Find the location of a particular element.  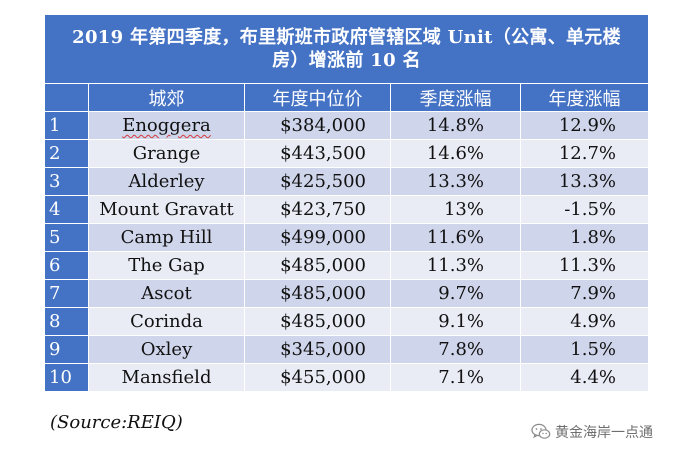

suburb-cell: Camp Hill is located at coordinates (166, 237).